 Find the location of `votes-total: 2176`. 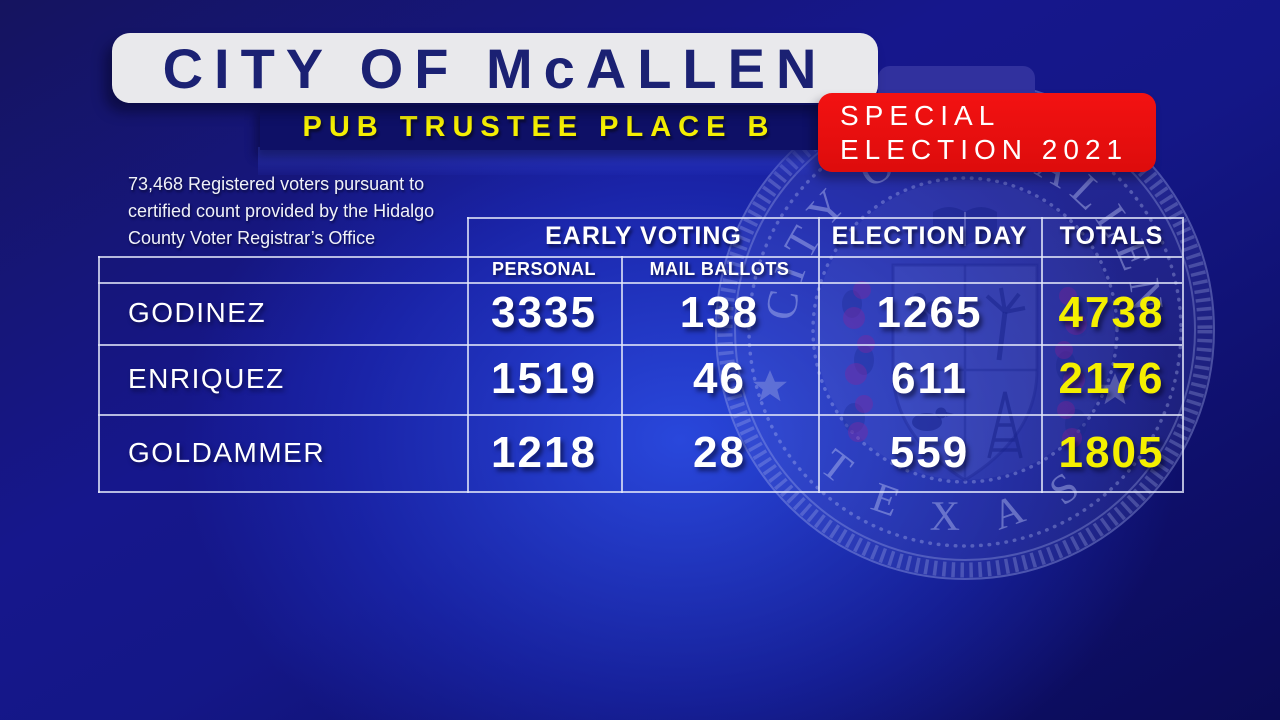

votes-total: 2176 is located at coordinates (1111, 378).